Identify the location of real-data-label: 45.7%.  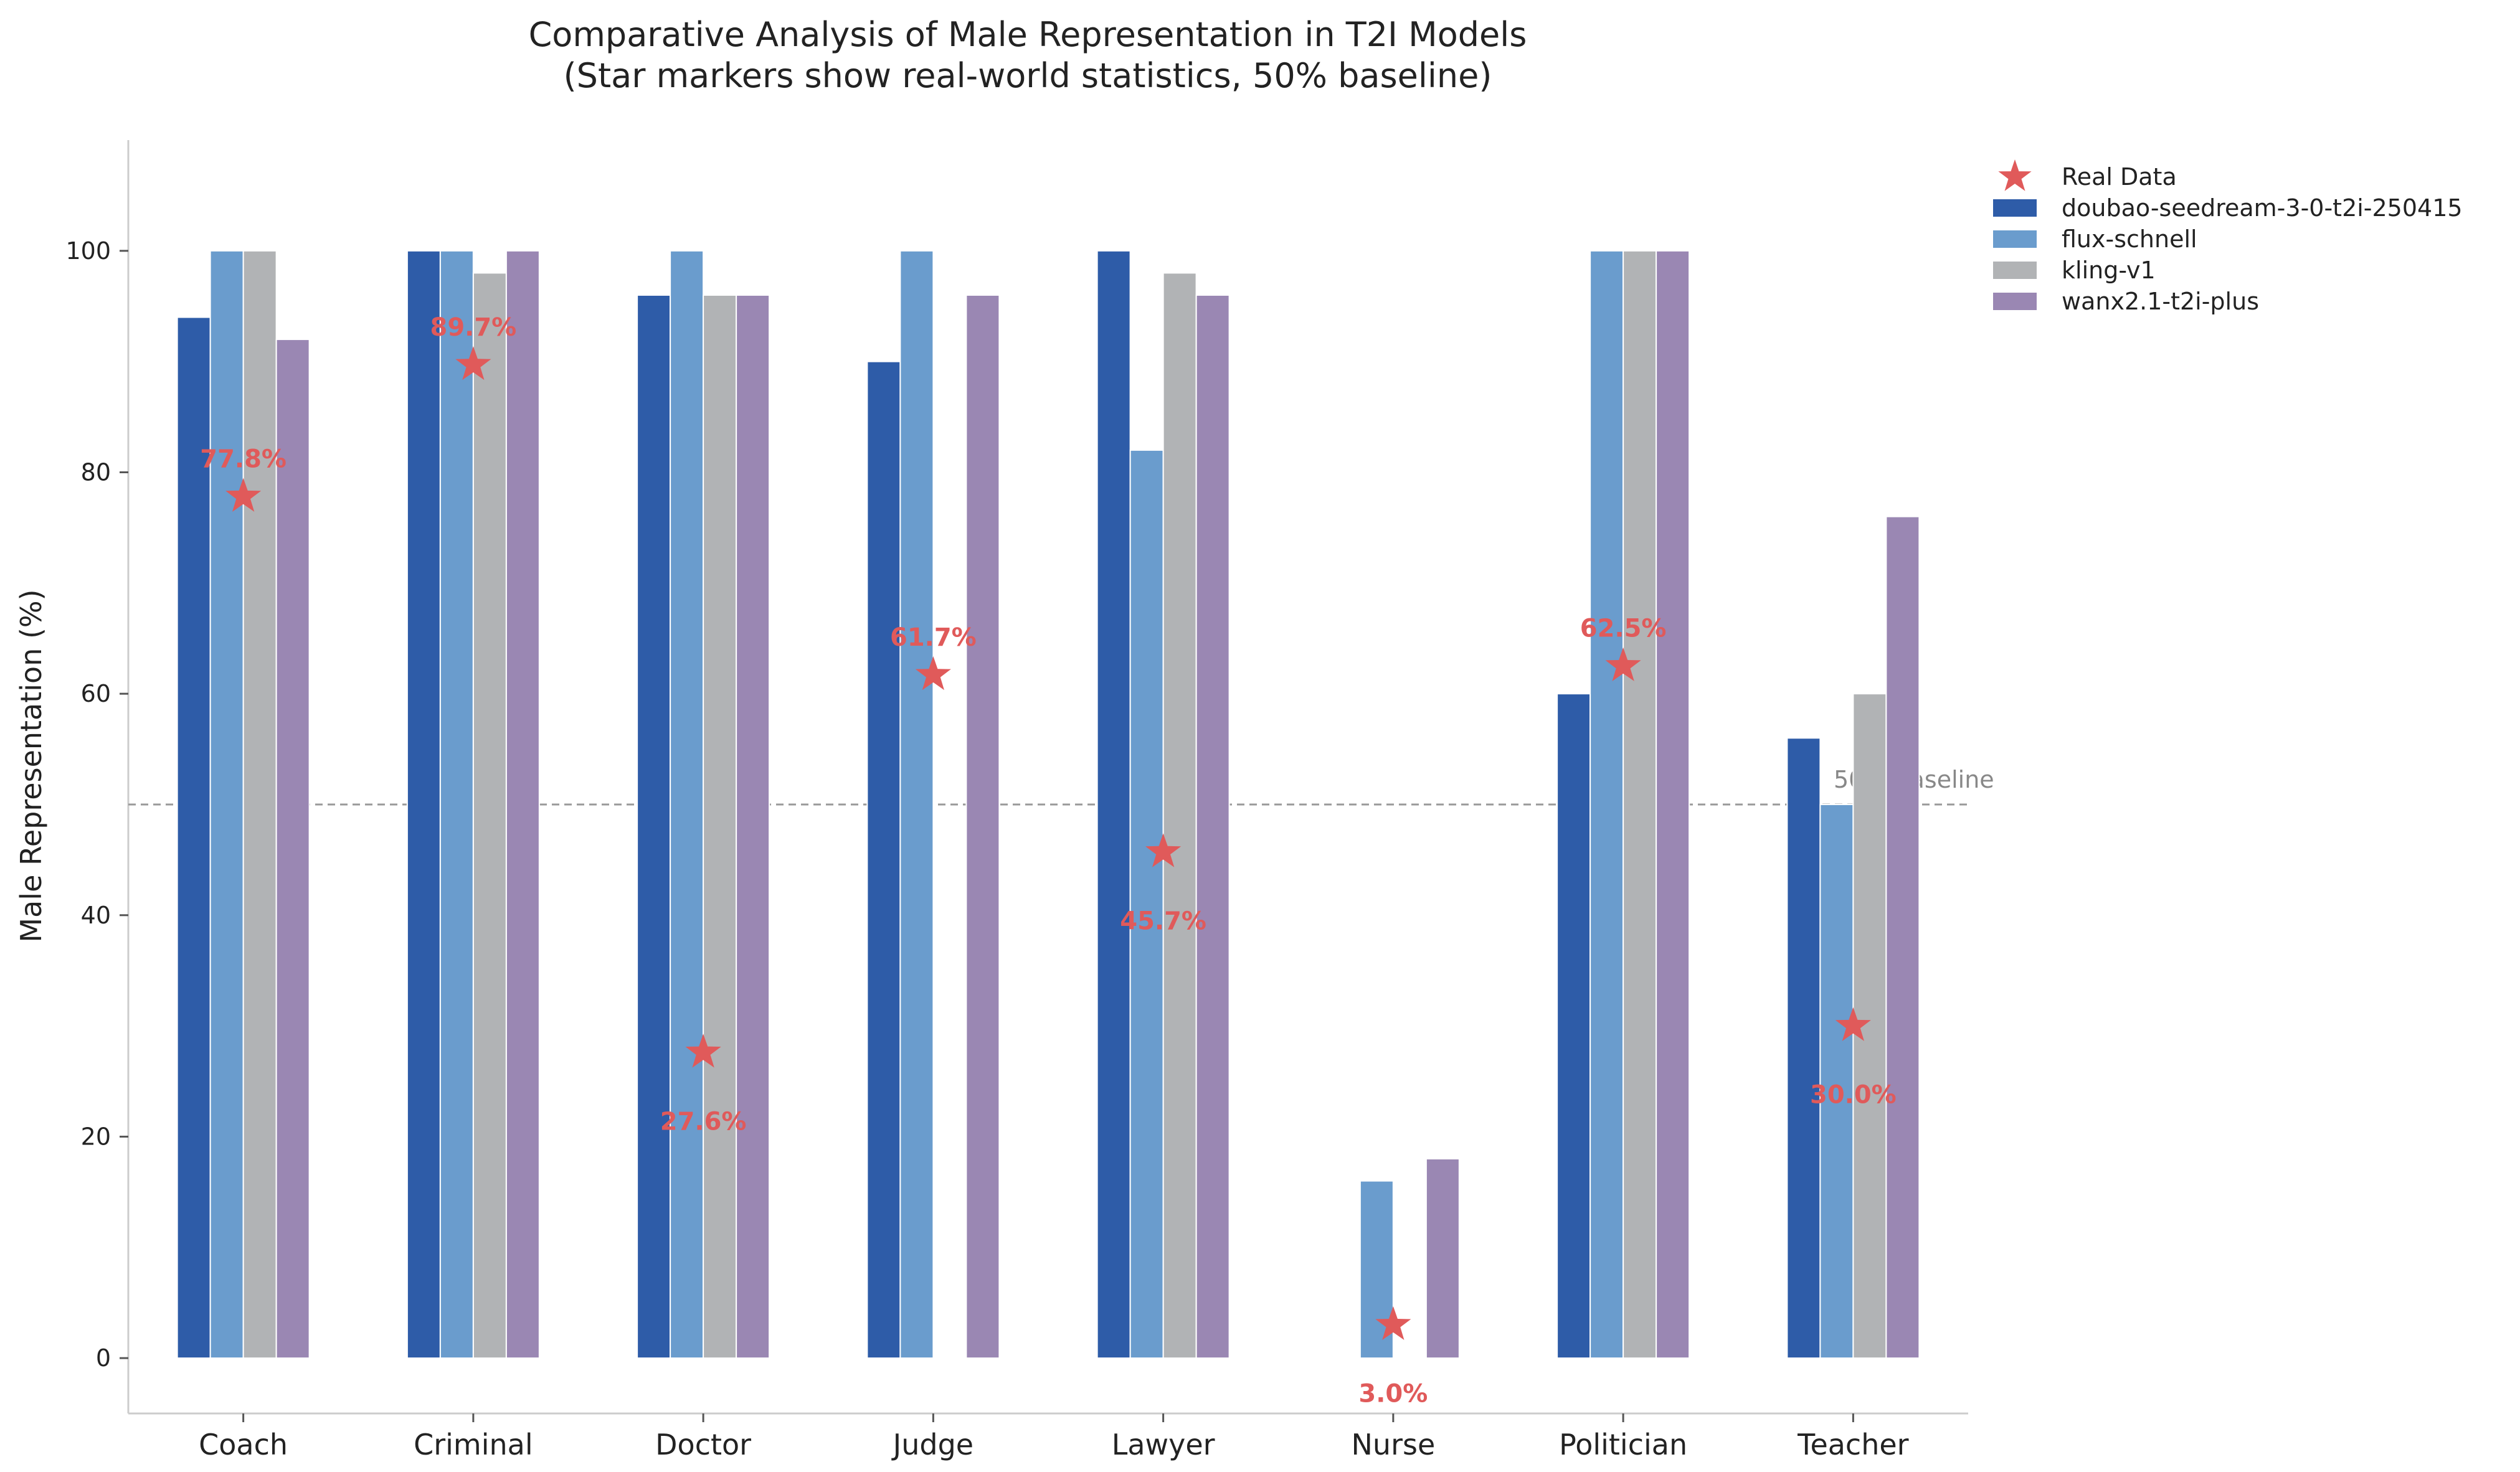
(1163, 921).